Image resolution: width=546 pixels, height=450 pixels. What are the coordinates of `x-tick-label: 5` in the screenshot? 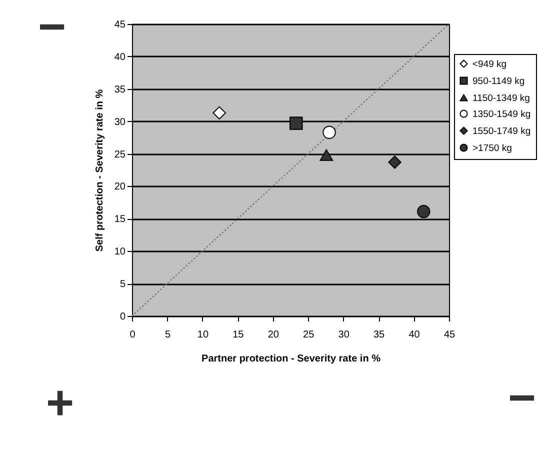 It's located at (167, 335).